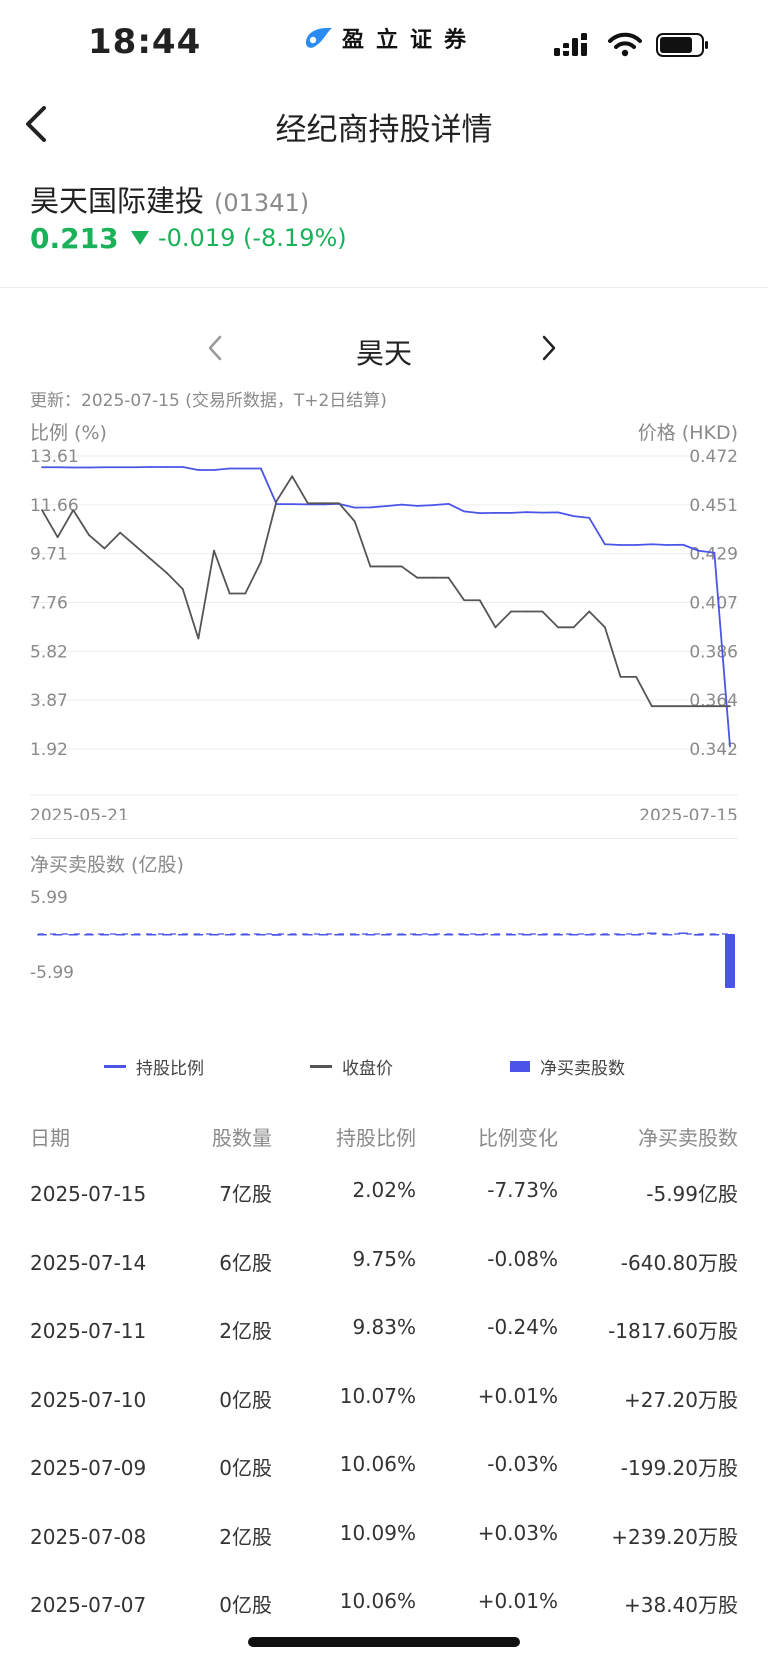 This screenshot has width=768, height=1662. I want to click on brand-name: 盈立证券, so click(410, 40).